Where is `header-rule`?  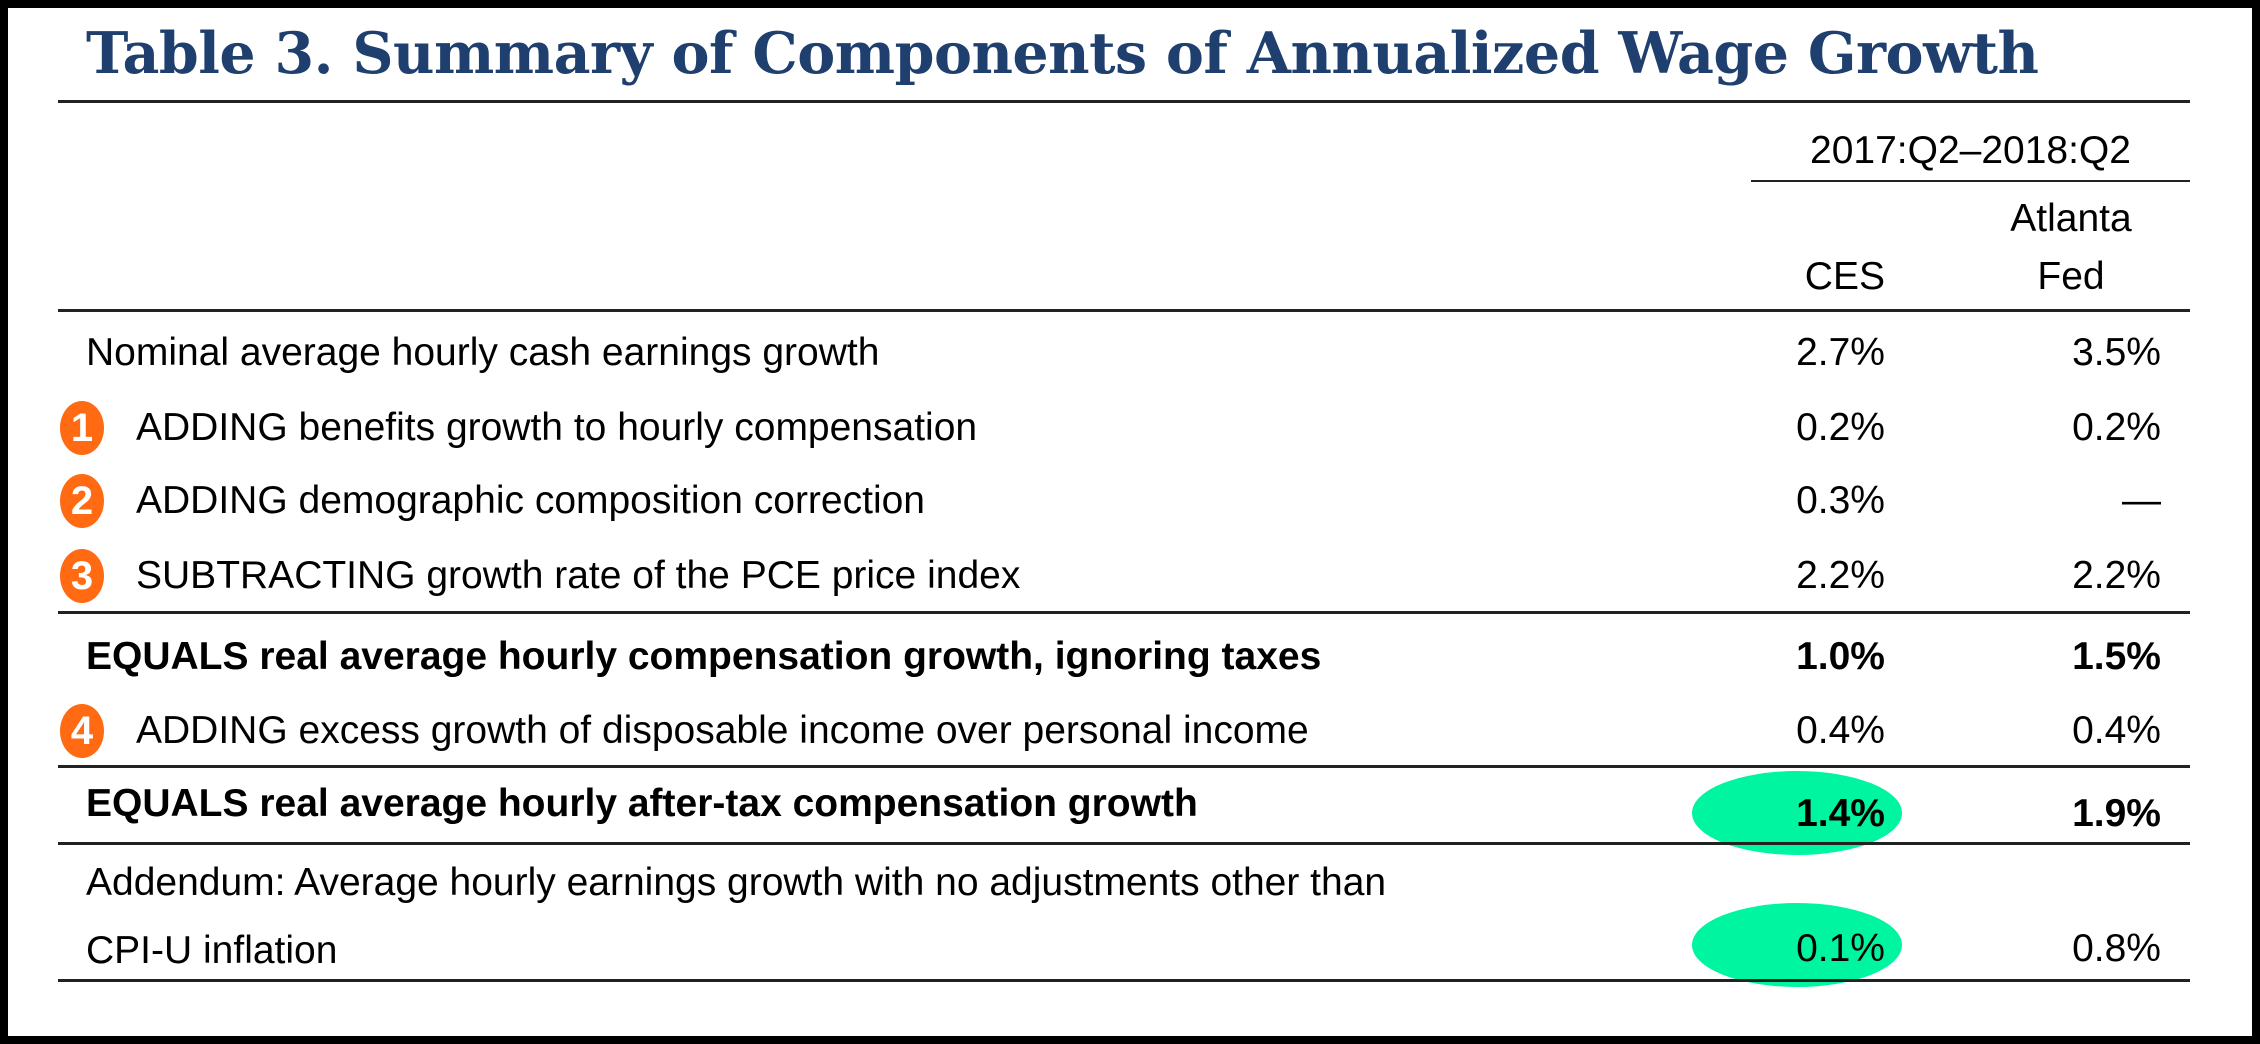
header-rule is located at coordinates (1124, 310).